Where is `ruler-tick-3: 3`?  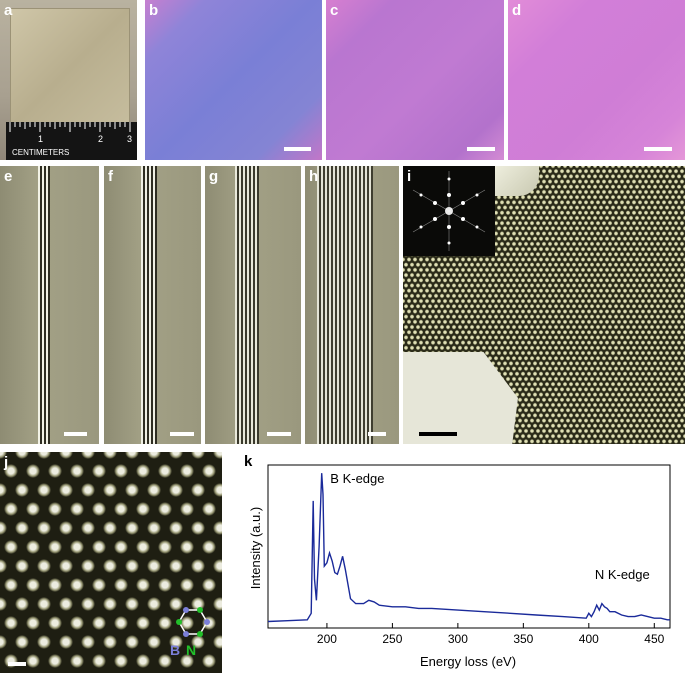
ruler-tick-3: 3 is located at coordinates (129, 139).